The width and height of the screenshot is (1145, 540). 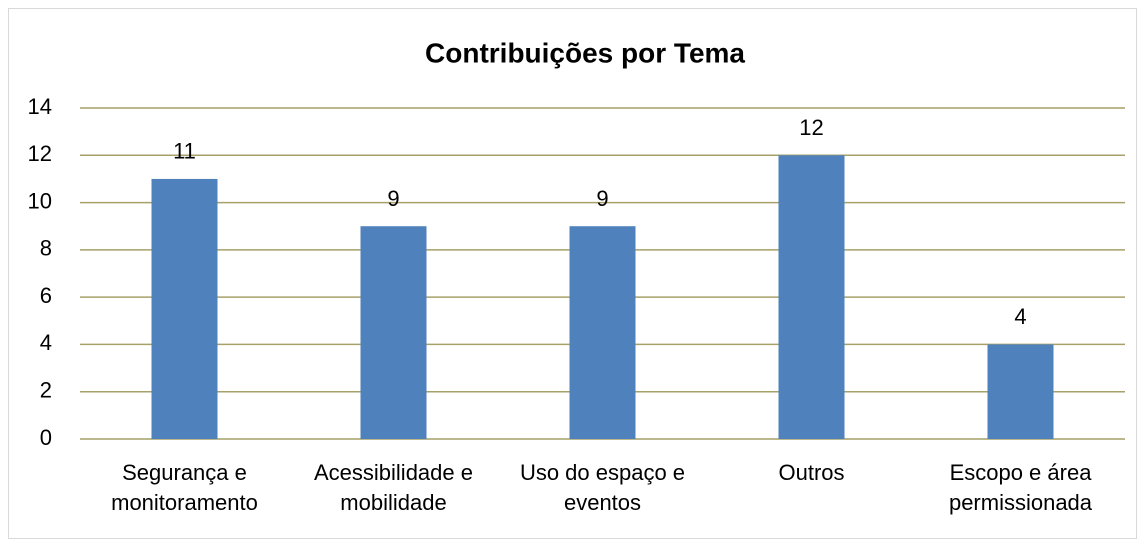 I want to click on x-tick-label: Uso do espaço e eventos, so click(x=602, y=487).